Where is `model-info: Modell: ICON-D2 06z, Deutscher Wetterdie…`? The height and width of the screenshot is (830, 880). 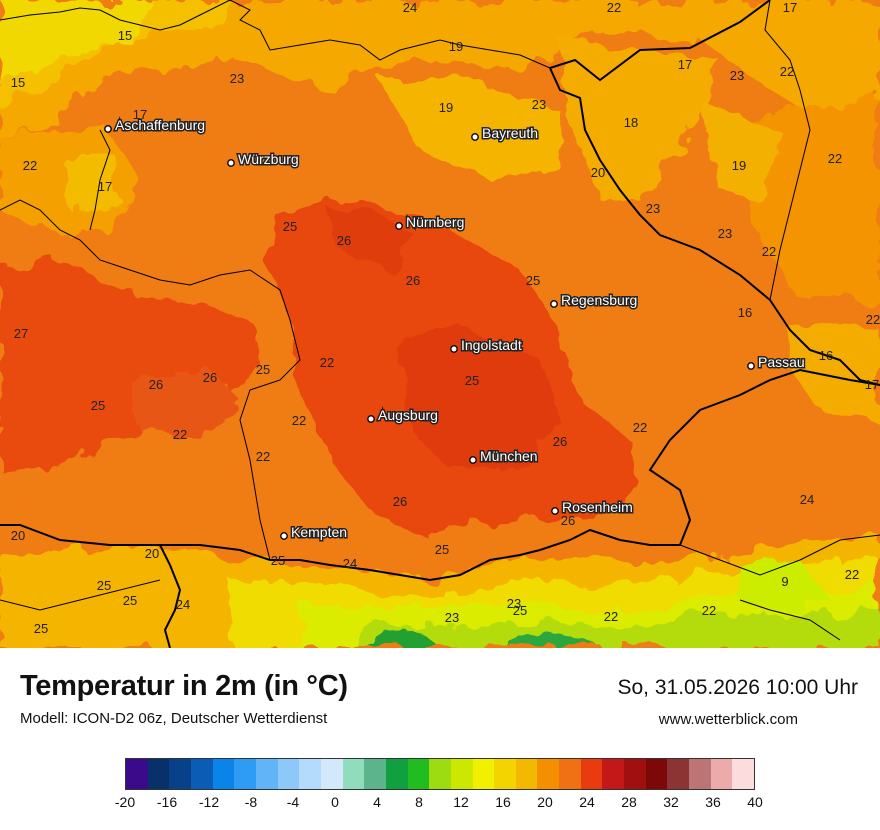 model-info: Modell: ICON-D2 06z, Deutscher Wetterdie… is located at coordinates (174, 718).